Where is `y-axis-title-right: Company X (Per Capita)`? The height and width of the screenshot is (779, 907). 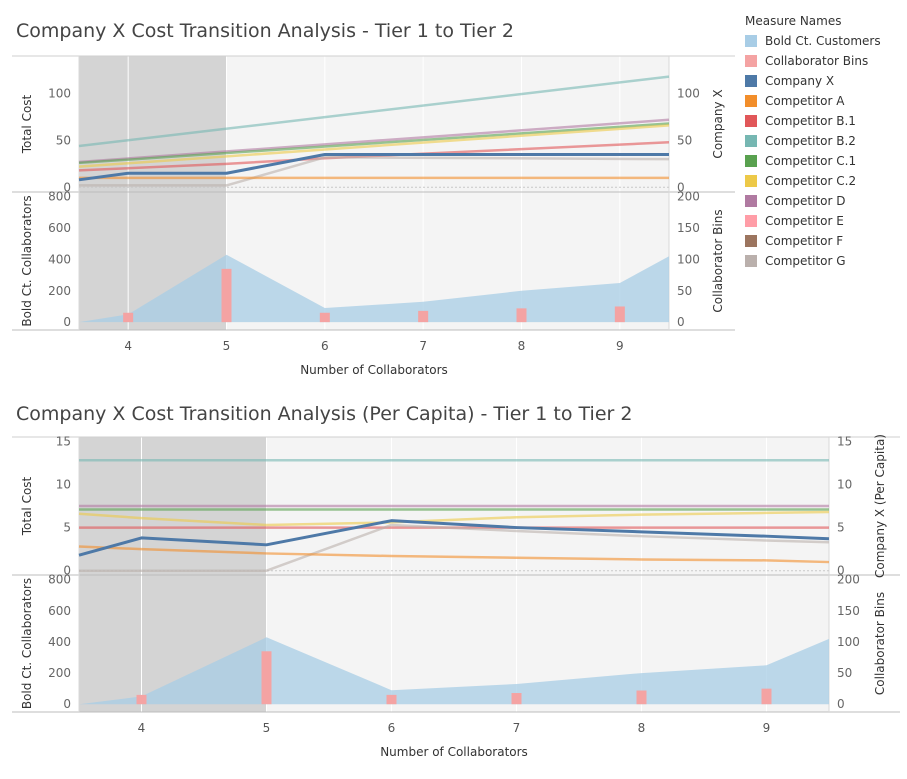
y-axis-title-right: Company X (Per Capita) is located at coordinates (880, 506).